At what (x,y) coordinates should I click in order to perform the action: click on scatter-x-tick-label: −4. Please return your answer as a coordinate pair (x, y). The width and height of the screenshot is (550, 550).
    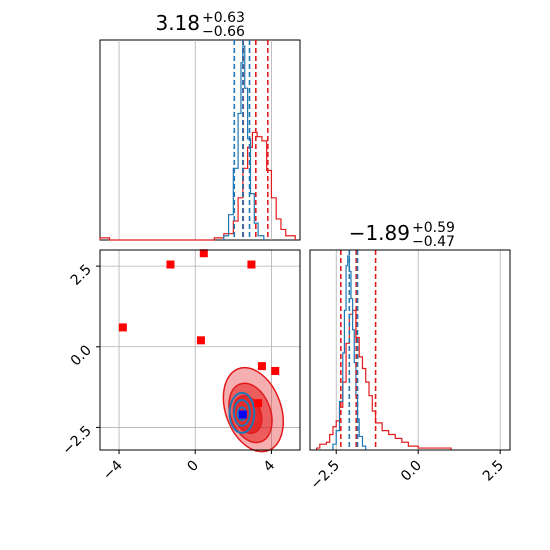
    Looking at the image, I should click on (113, 470).